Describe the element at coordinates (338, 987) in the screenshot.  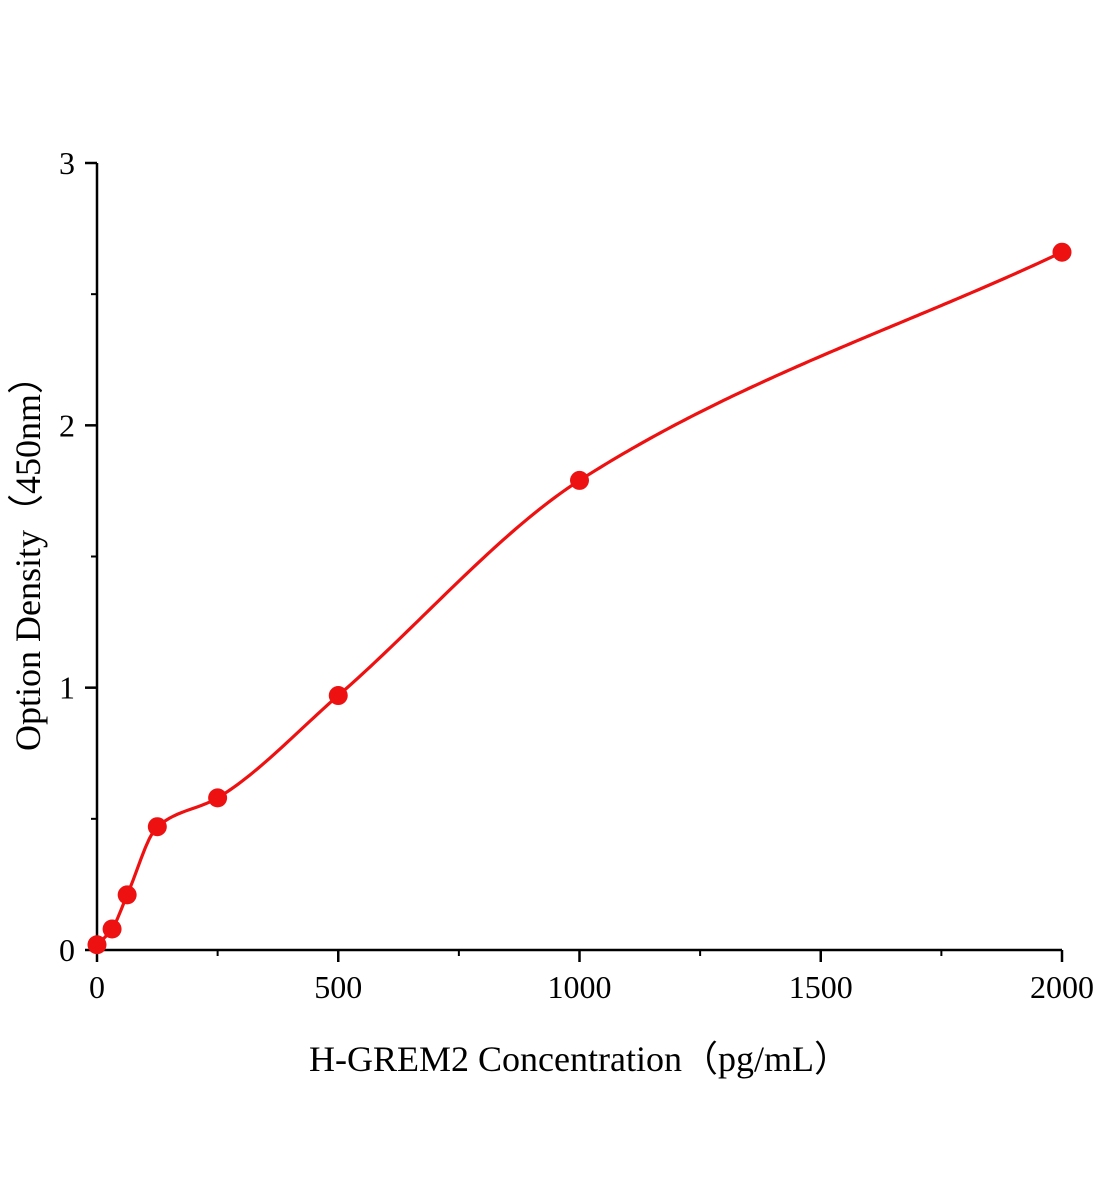
I see `x-tick-label: 500` at that location.